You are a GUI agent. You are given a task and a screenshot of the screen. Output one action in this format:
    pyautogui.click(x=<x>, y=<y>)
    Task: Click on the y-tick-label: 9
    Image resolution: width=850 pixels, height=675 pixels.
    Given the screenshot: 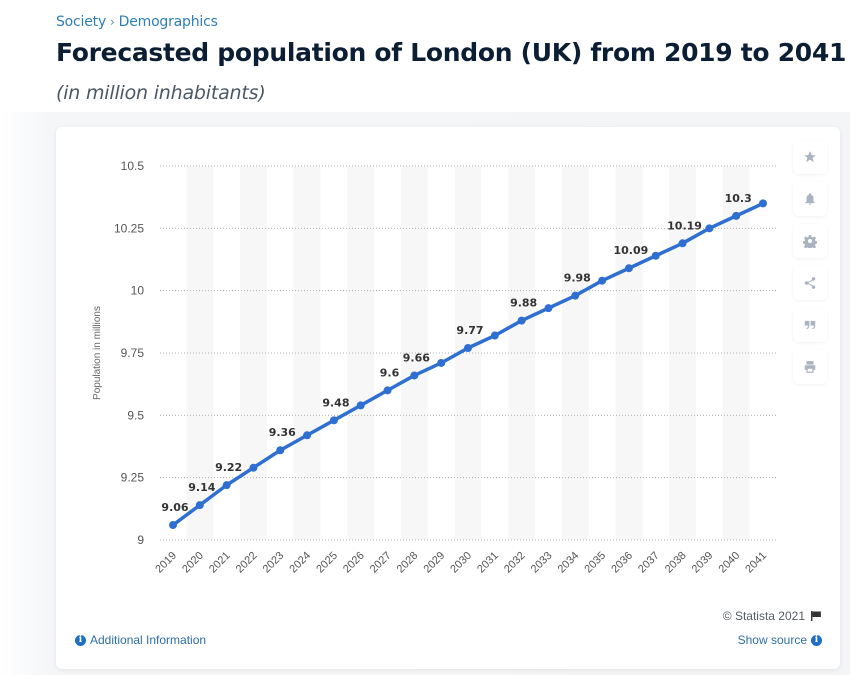 What is the action you would take?
    pyautogui.click(x=140, y=540)
    